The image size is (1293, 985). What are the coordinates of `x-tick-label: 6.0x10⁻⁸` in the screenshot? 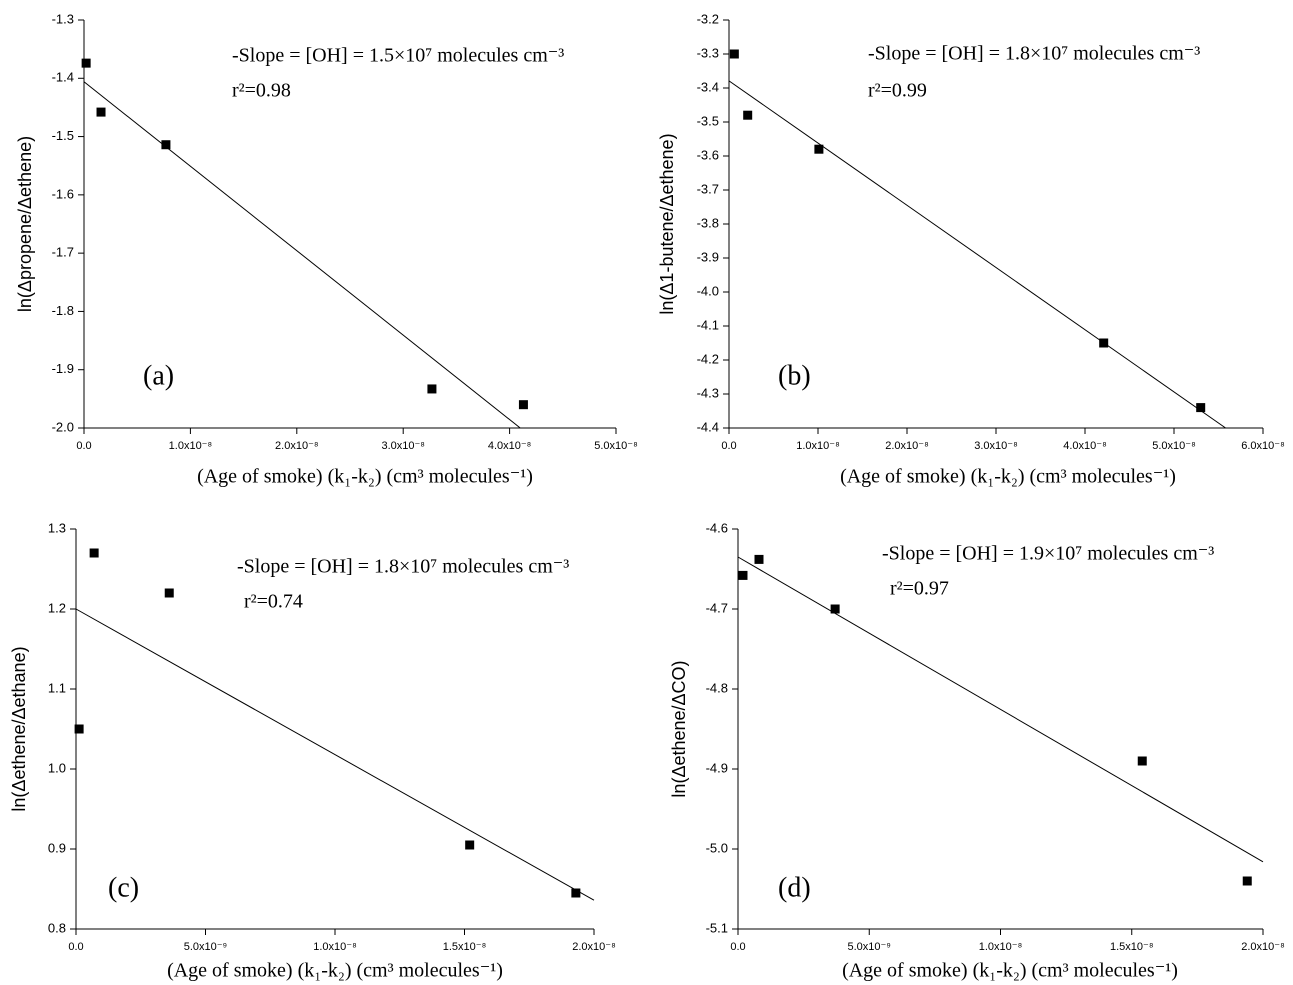 It's located at (1262, 446).